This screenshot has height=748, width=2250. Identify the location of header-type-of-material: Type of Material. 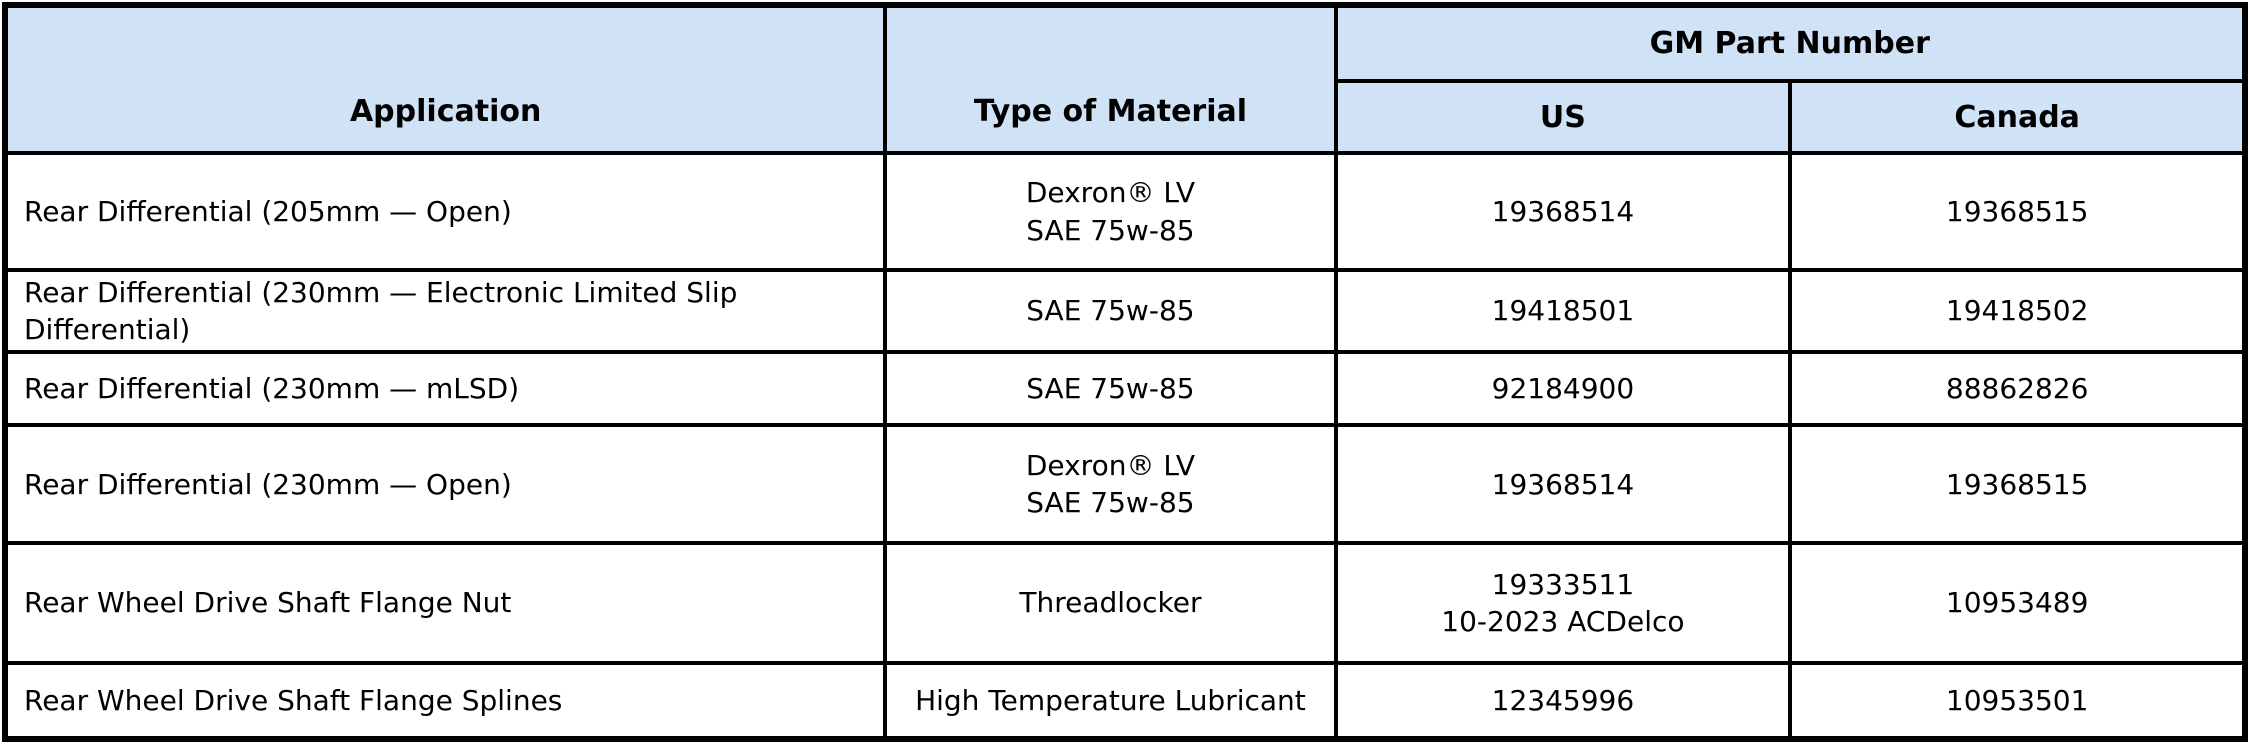
(1110, 79).